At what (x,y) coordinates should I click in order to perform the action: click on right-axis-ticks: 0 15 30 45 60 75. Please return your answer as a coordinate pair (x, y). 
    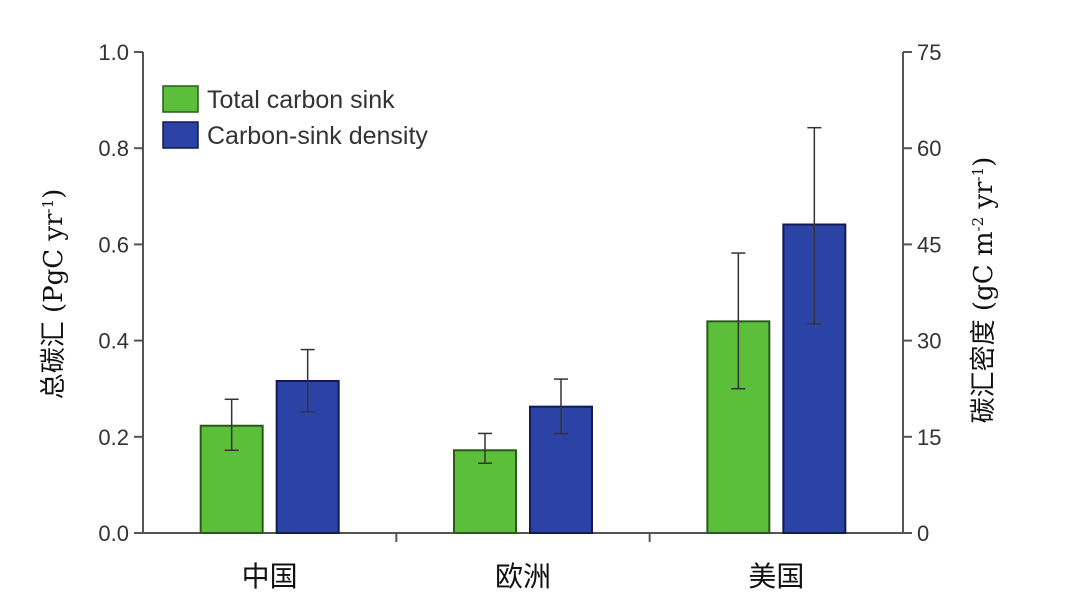
    Looking at the image, I should click on (922, 293).